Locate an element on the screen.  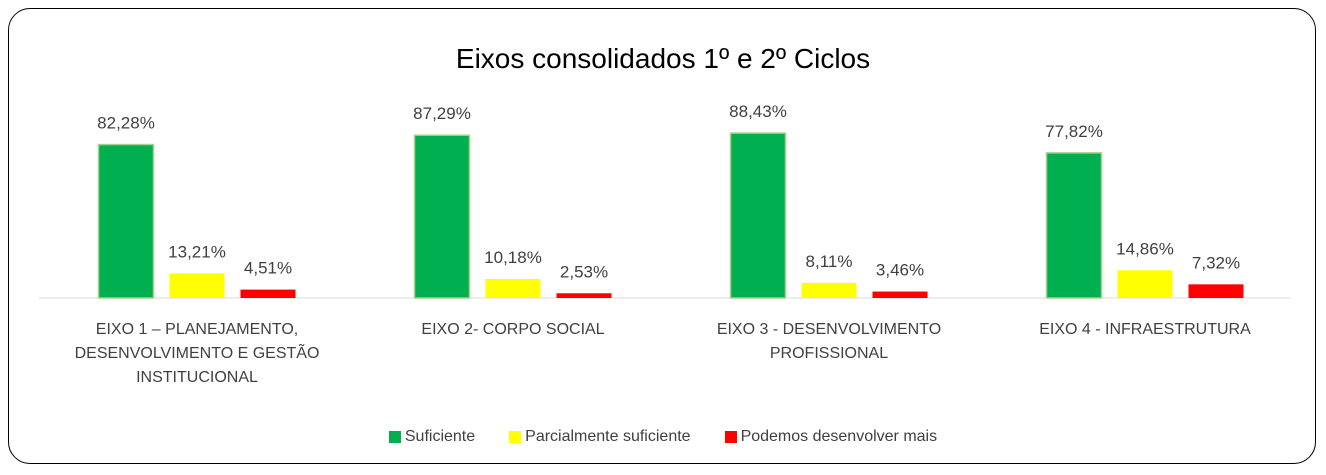
x-tick-label: EIXO 3 - DESENVOLVIMENTO PROFISSIONAL is located at coordinates (829, 341).